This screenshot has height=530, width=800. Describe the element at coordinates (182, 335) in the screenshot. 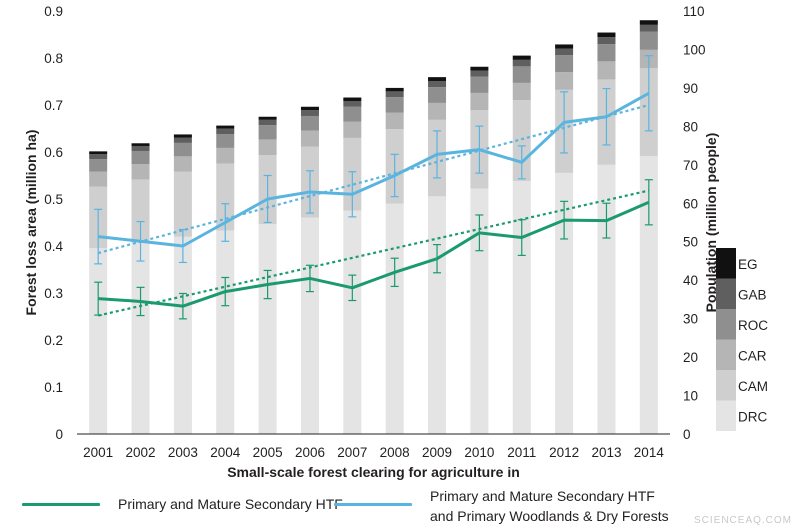

I see `bar-drc-2003` at that location.